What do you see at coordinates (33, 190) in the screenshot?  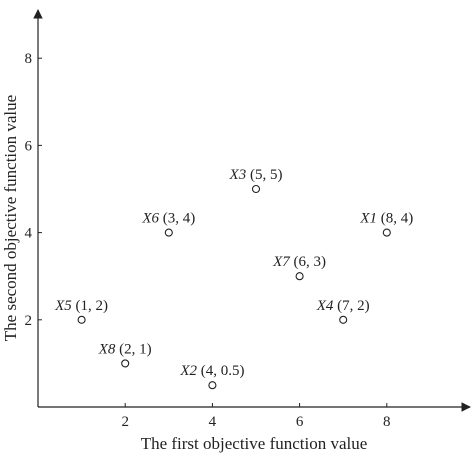 I see `y-ticks: 2 4 6 8` at bounding box center [33, 190].